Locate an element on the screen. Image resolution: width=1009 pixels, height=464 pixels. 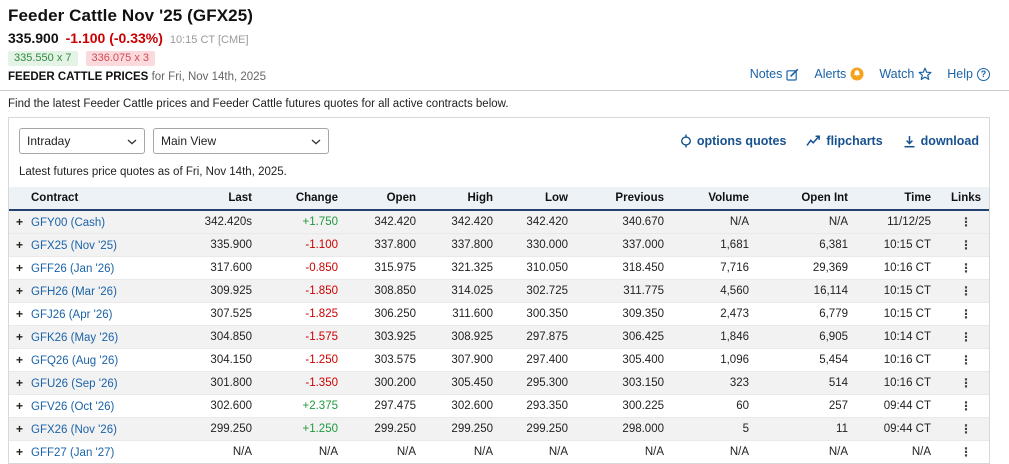
cell-contract: + GFF26 (Jan '26) is located at coordinates (101, 268).